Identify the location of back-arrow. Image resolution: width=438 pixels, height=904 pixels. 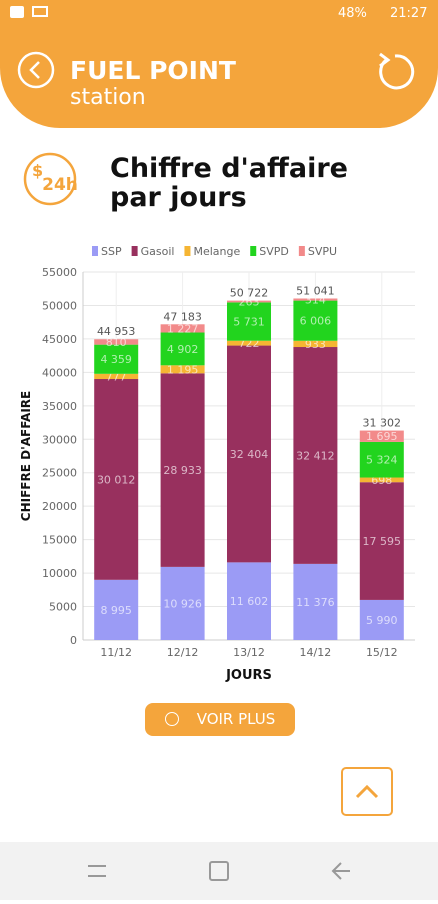
(34, 70).